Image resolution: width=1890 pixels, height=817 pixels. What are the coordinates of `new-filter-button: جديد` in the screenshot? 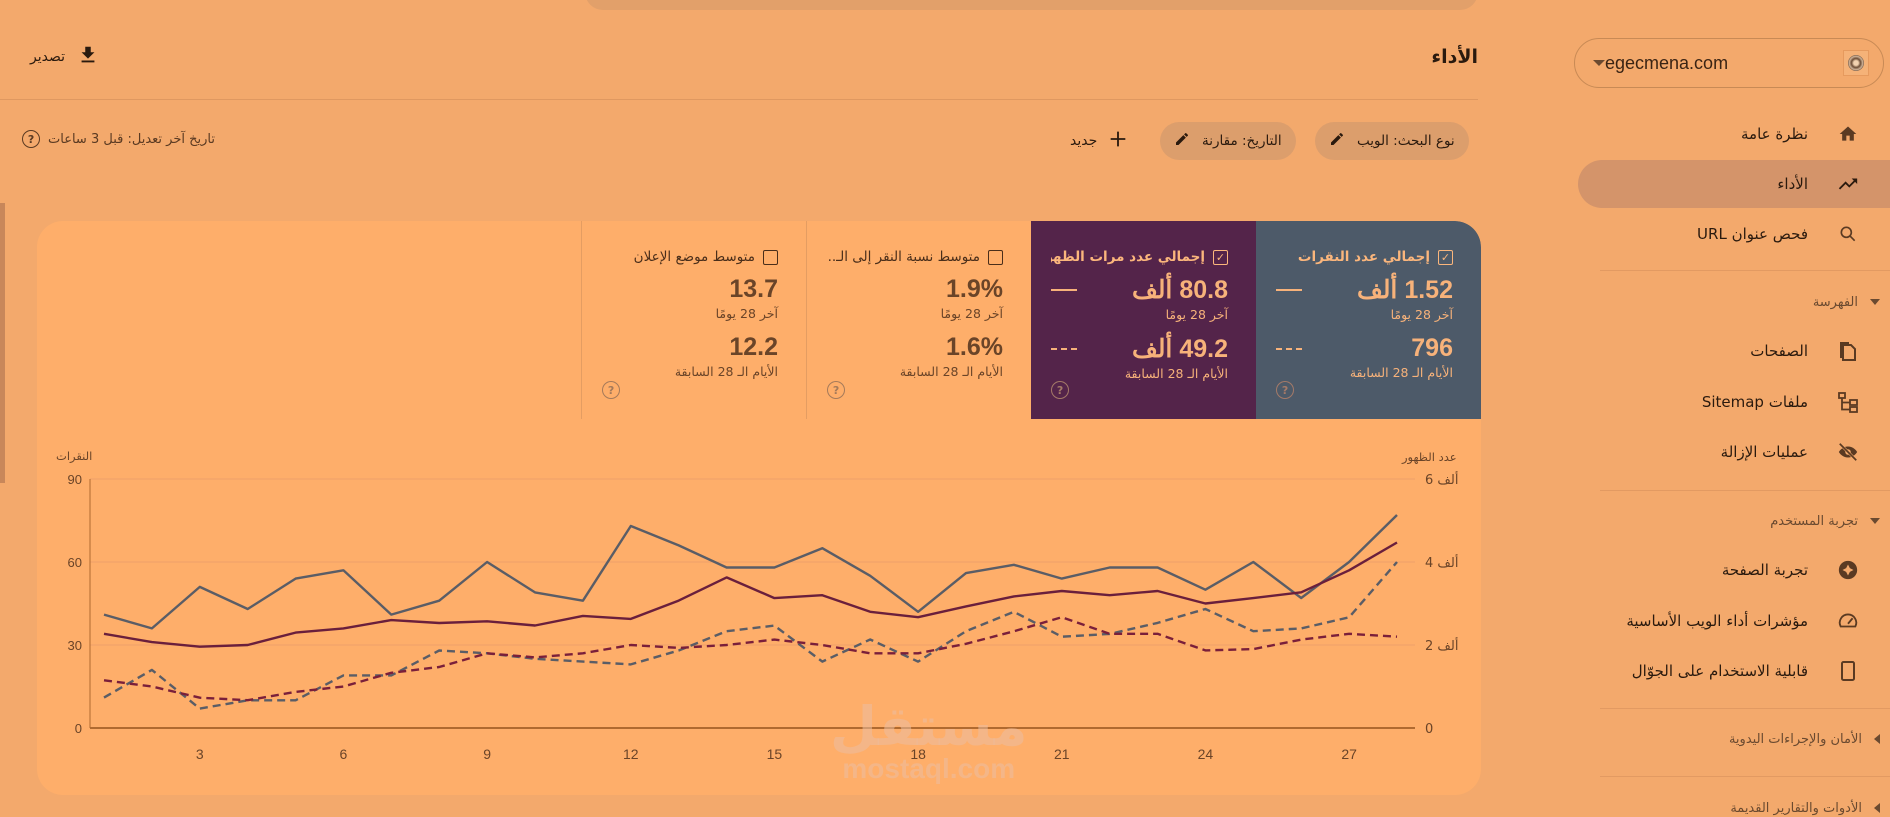 It's located at (1099, 141).